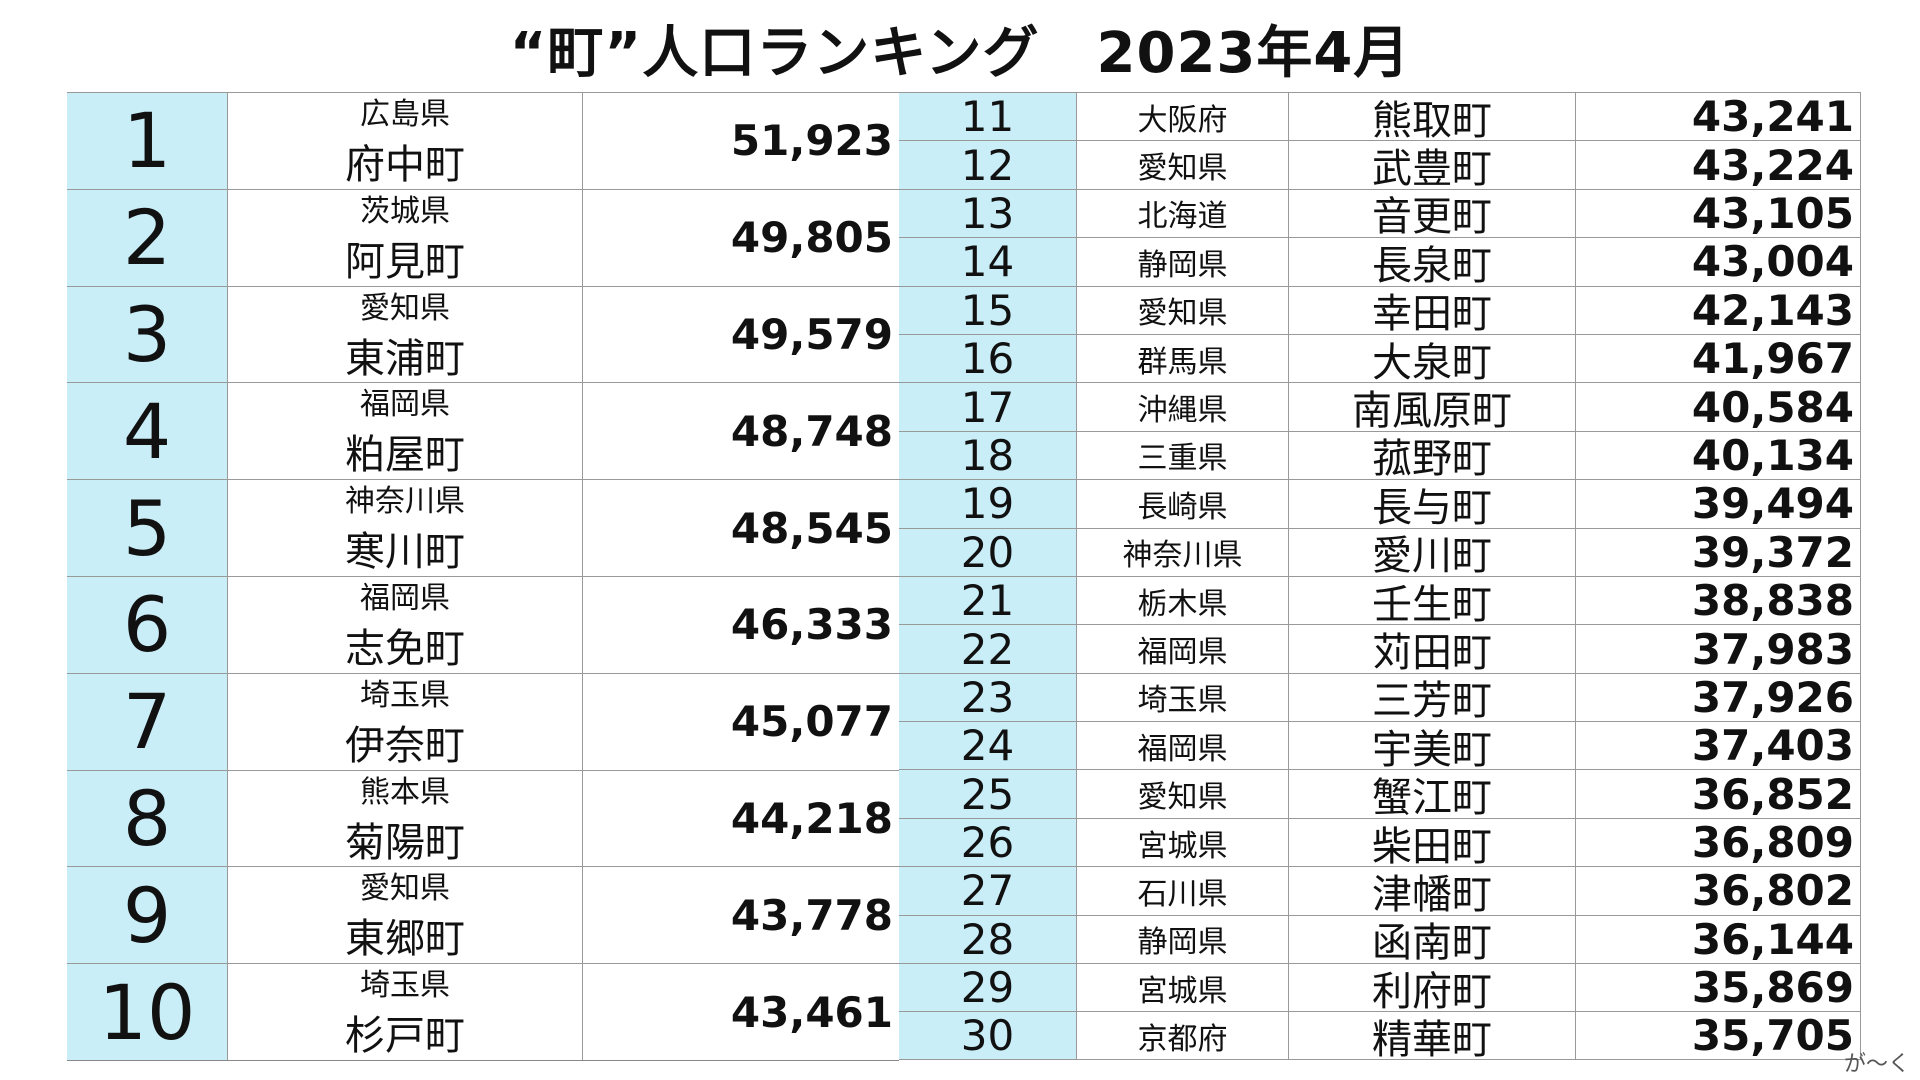 Image resolution: width=1920 pixels, height=1080 pixels. I want to click on town-name: 長与町, so click(1432, 503).